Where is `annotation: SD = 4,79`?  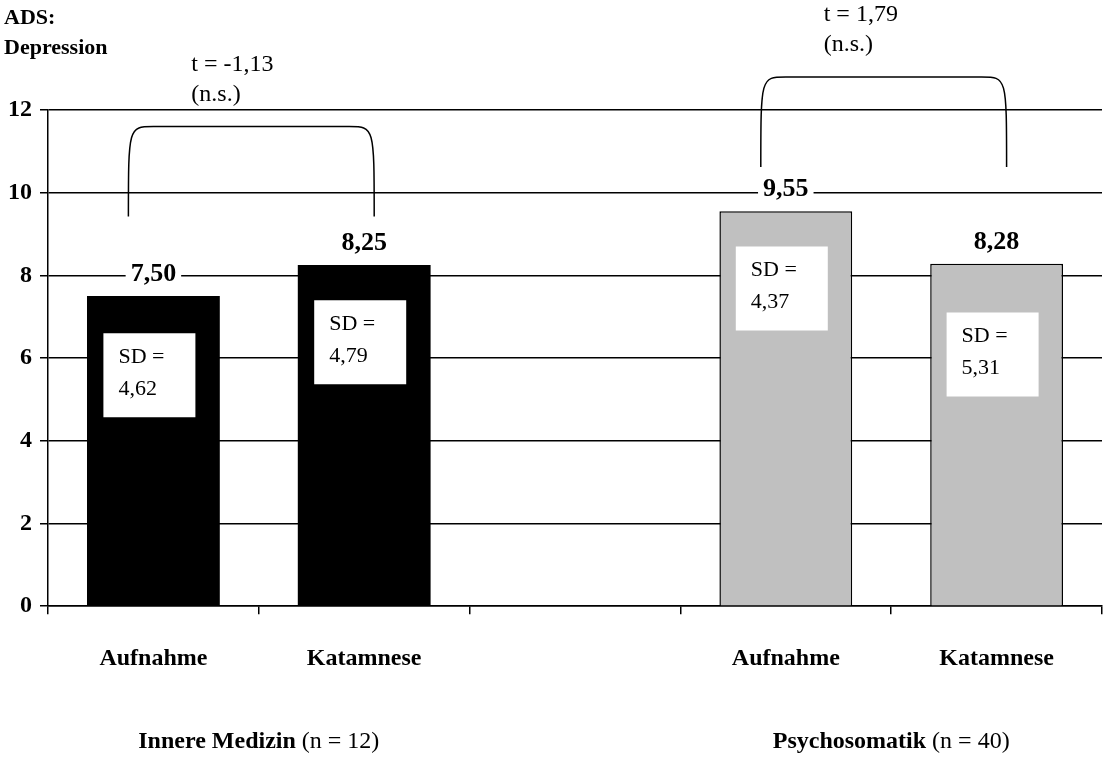
annotation: SD = 4,79 is located at coordinates (352, 338).